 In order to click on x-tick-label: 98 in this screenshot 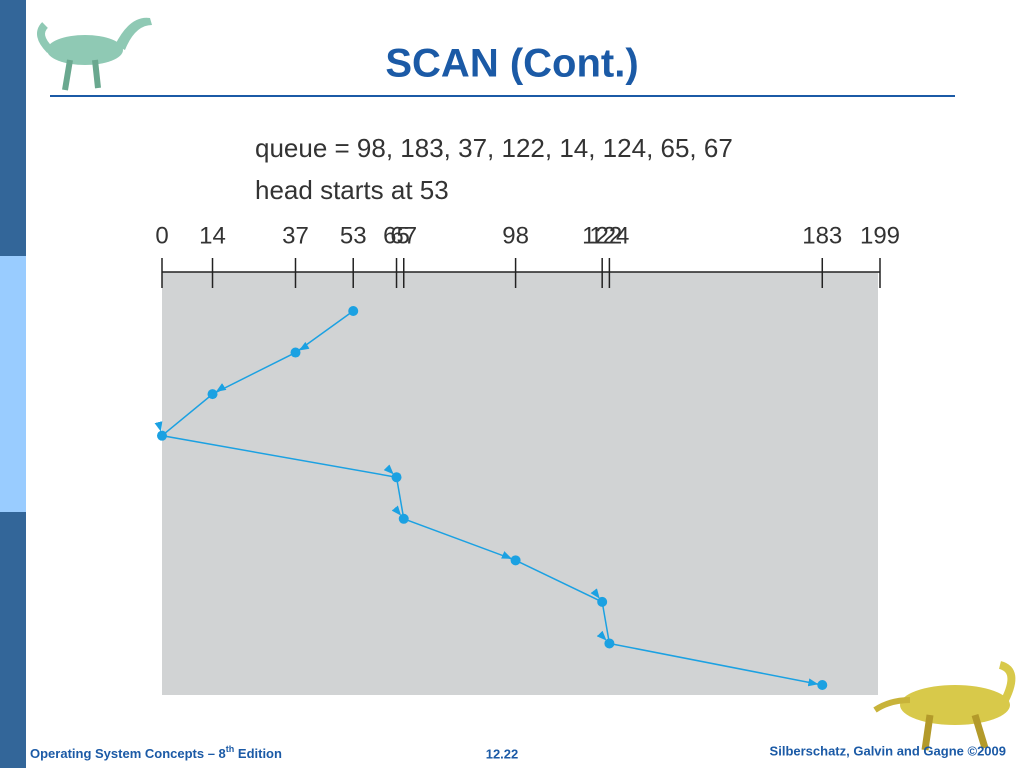, I will do `click(515, 235)`.